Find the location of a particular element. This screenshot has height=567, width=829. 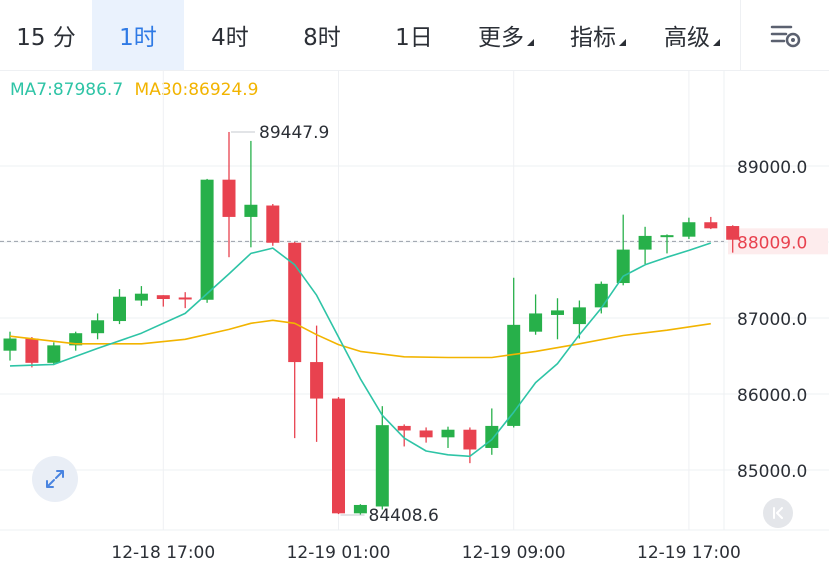

x-tick-label: 12-19 01:00 is located at coordinates (339, 553).